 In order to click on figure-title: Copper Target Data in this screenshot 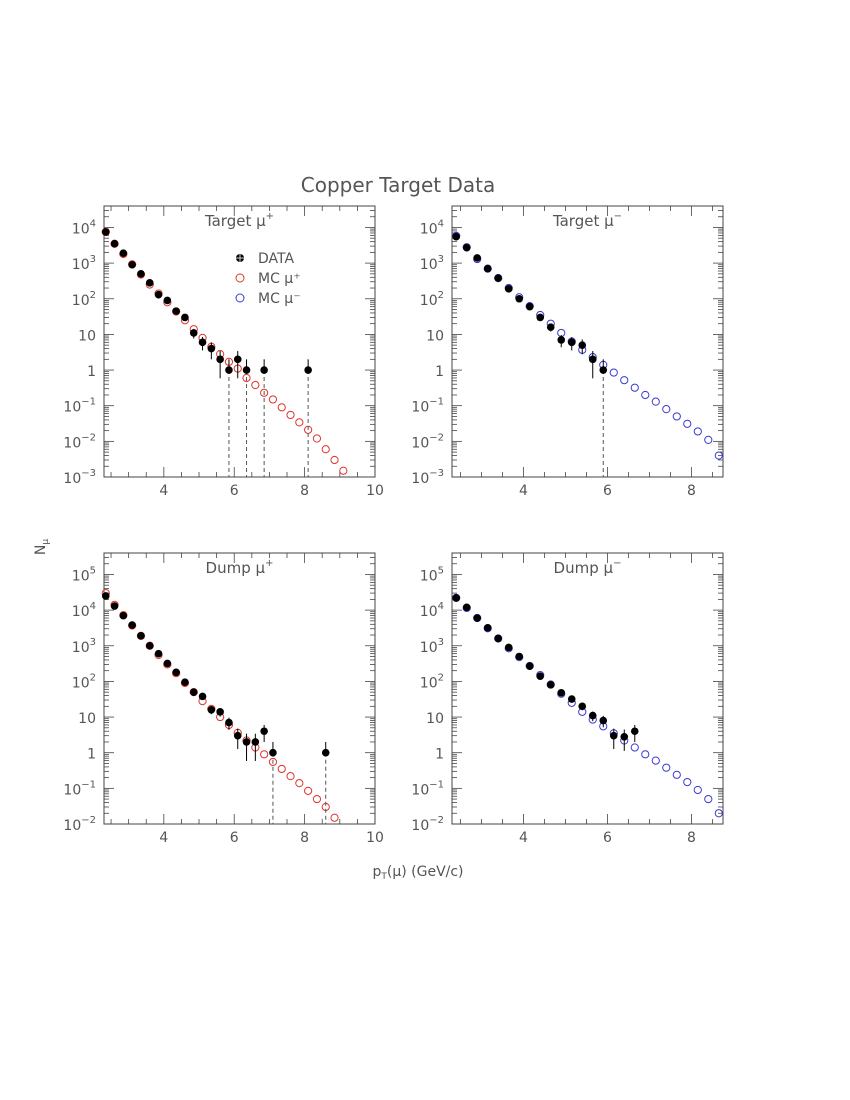, I will do `click(398, 185)`.